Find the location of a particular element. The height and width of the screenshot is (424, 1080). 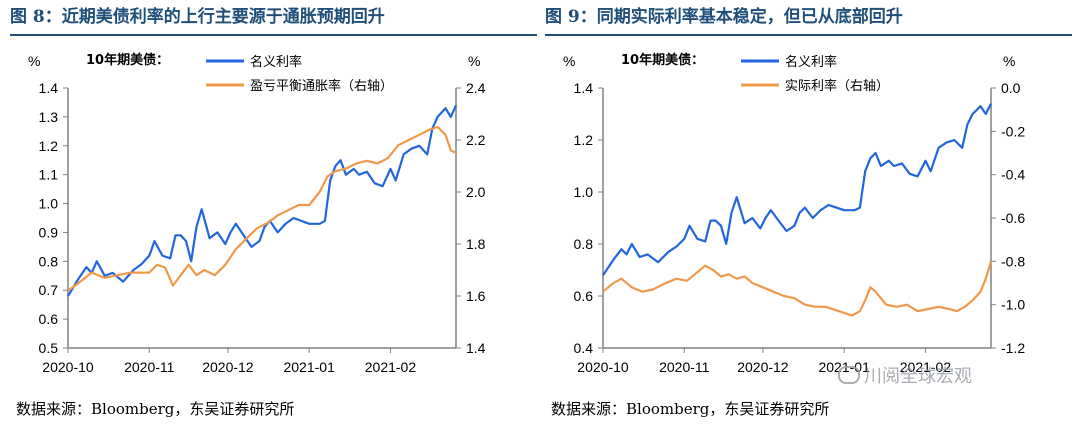

right-tick-label: -0.4 is located at coordinates (1013, 175).